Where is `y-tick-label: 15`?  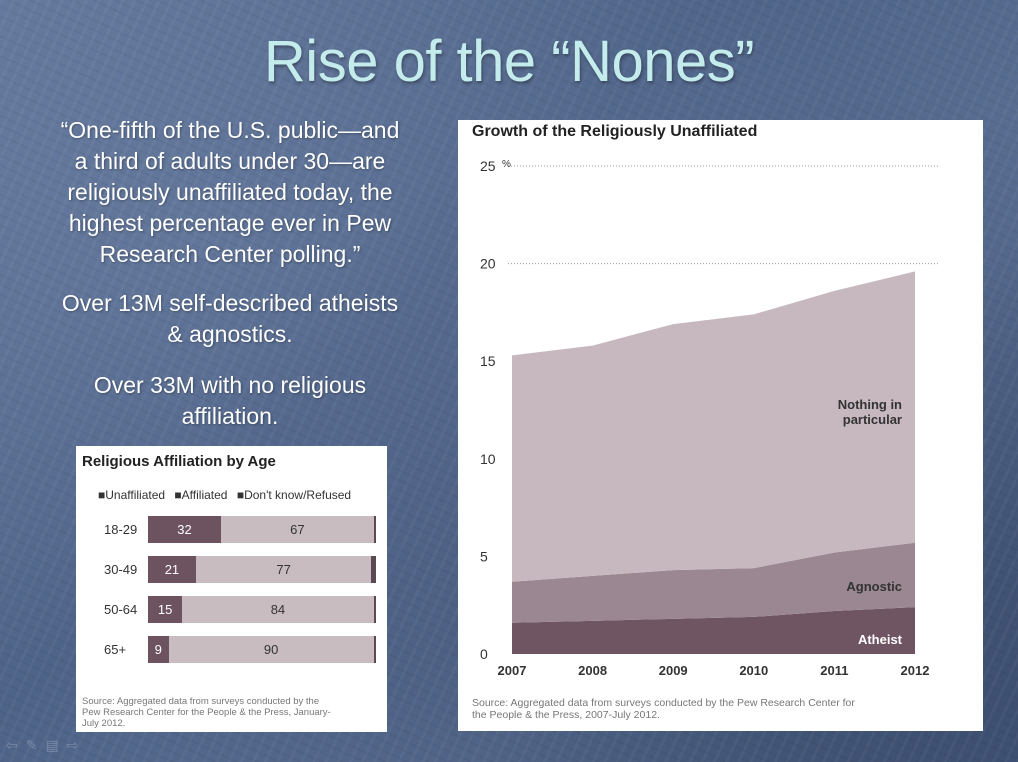 y-tick-label: 15 is located at coordinates (488, 361).